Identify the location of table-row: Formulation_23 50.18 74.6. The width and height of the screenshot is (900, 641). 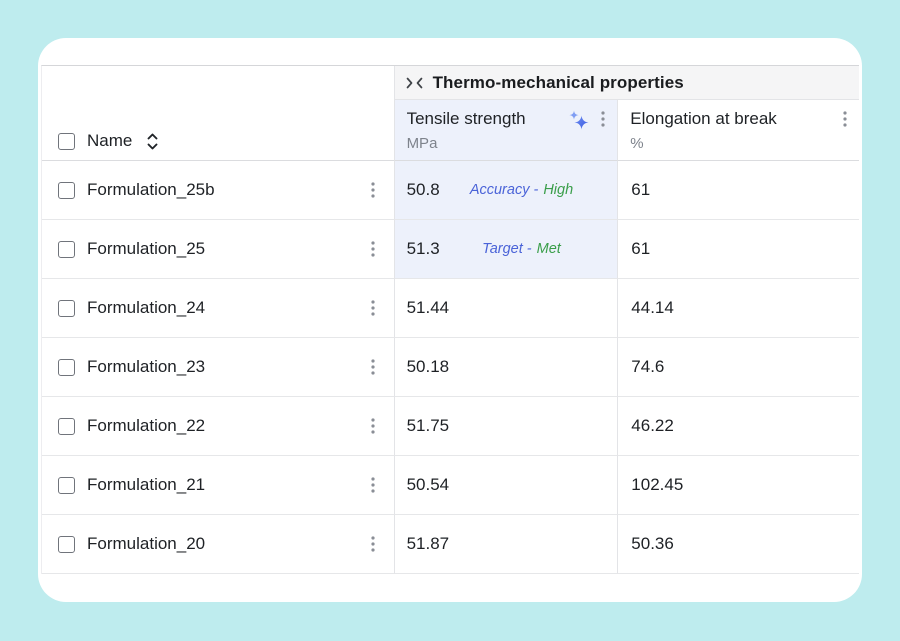
(450, 367).